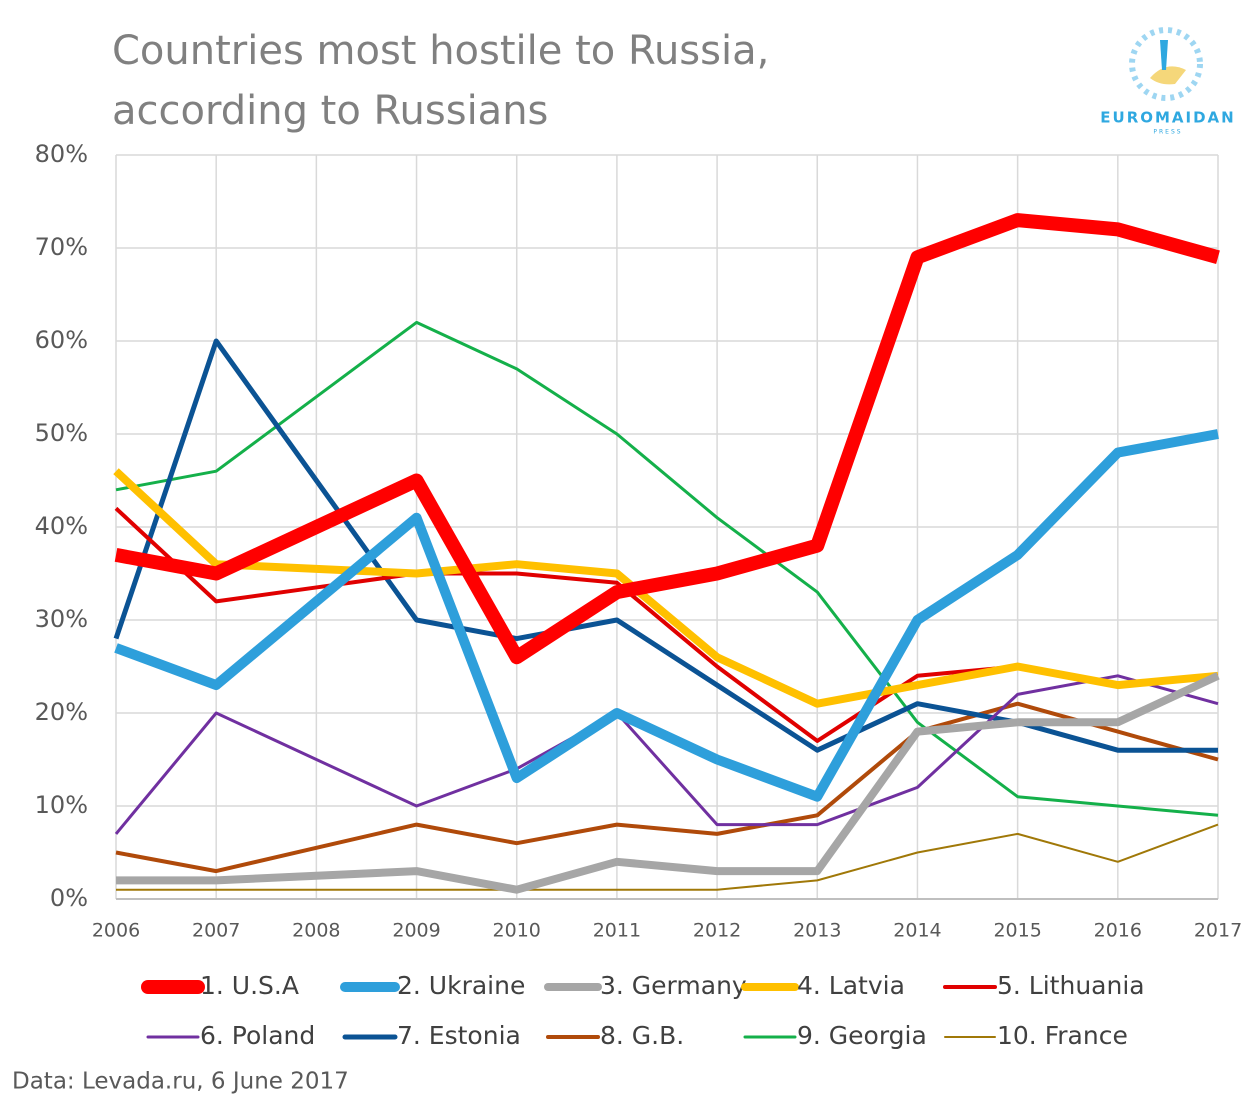 The image size is (1252, 1104). What do you see at coordinates (459, 1035) in the screenshot?
I see `legend-label: 7. Estonia` at bounding box center [459, 1035].